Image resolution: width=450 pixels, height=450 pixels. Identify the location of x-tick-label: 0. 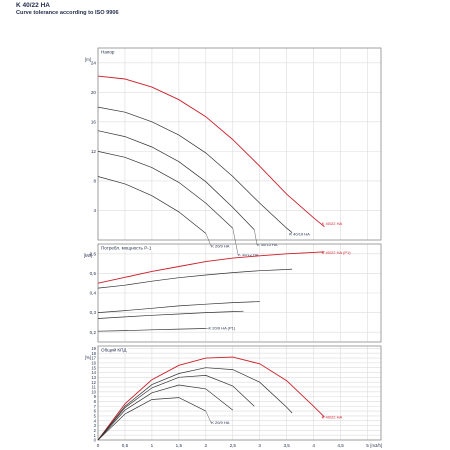
(98, 445).